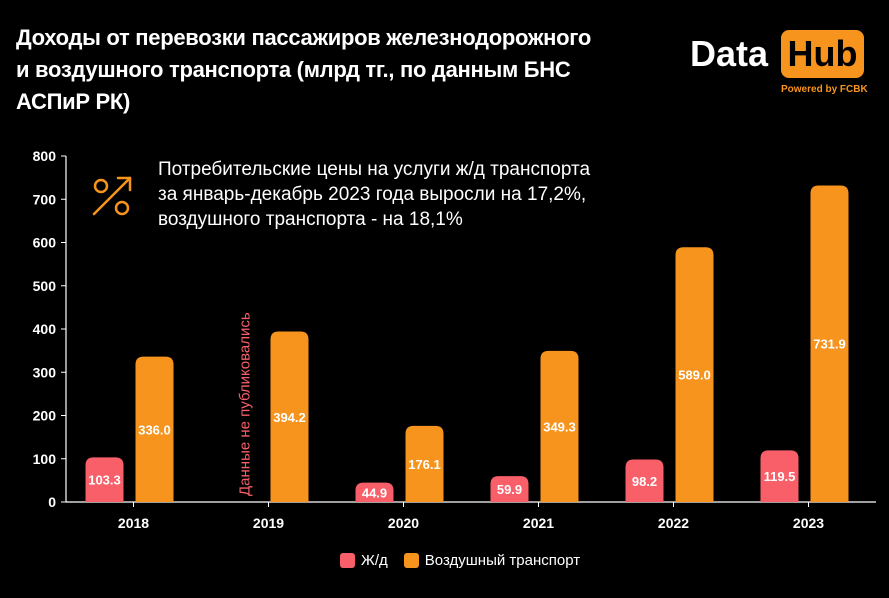  Describe the element at coordinates (45, 286) in the screenshot. I see `y-tick-label: 500` at that location.